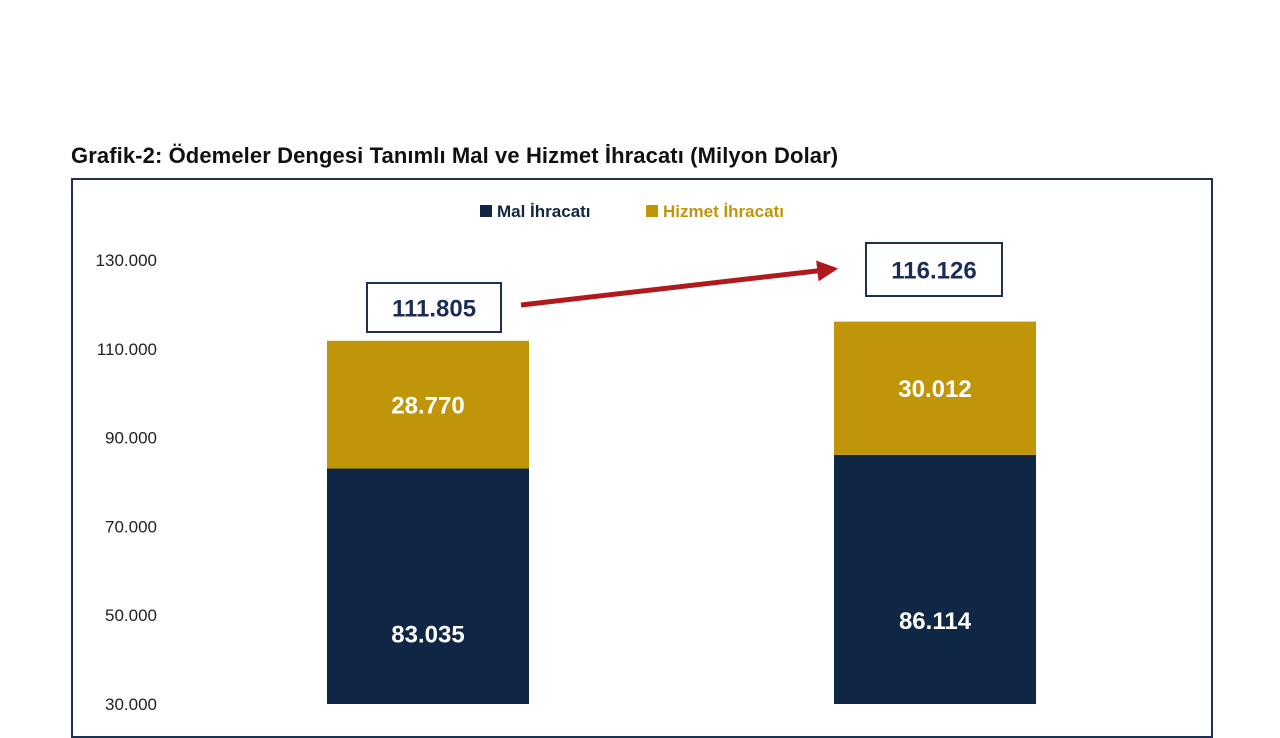 The image size is (1280, 738). I want to click on y-tick-label: 30.000, so click(131, 704).